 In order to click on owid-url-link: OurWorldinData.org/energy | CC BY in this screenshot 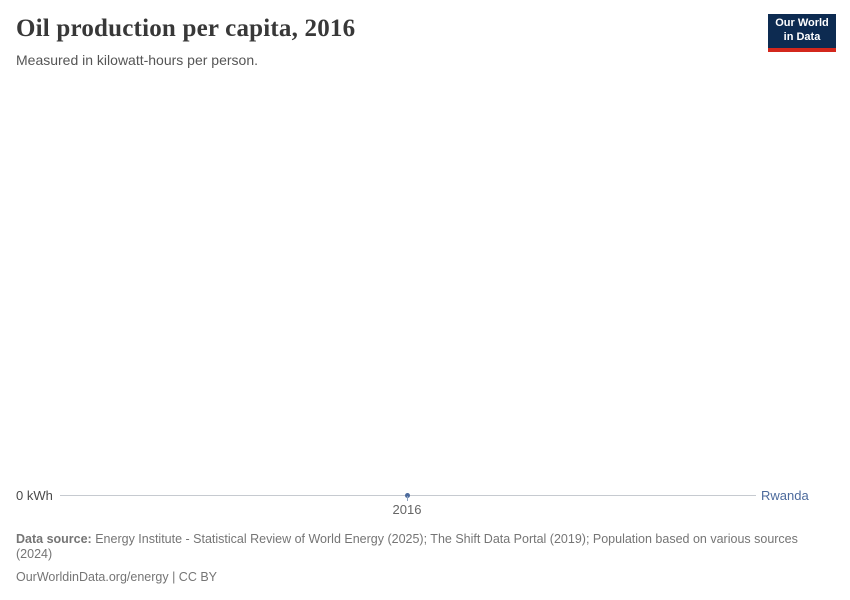, I will do `click(117, 577)`.